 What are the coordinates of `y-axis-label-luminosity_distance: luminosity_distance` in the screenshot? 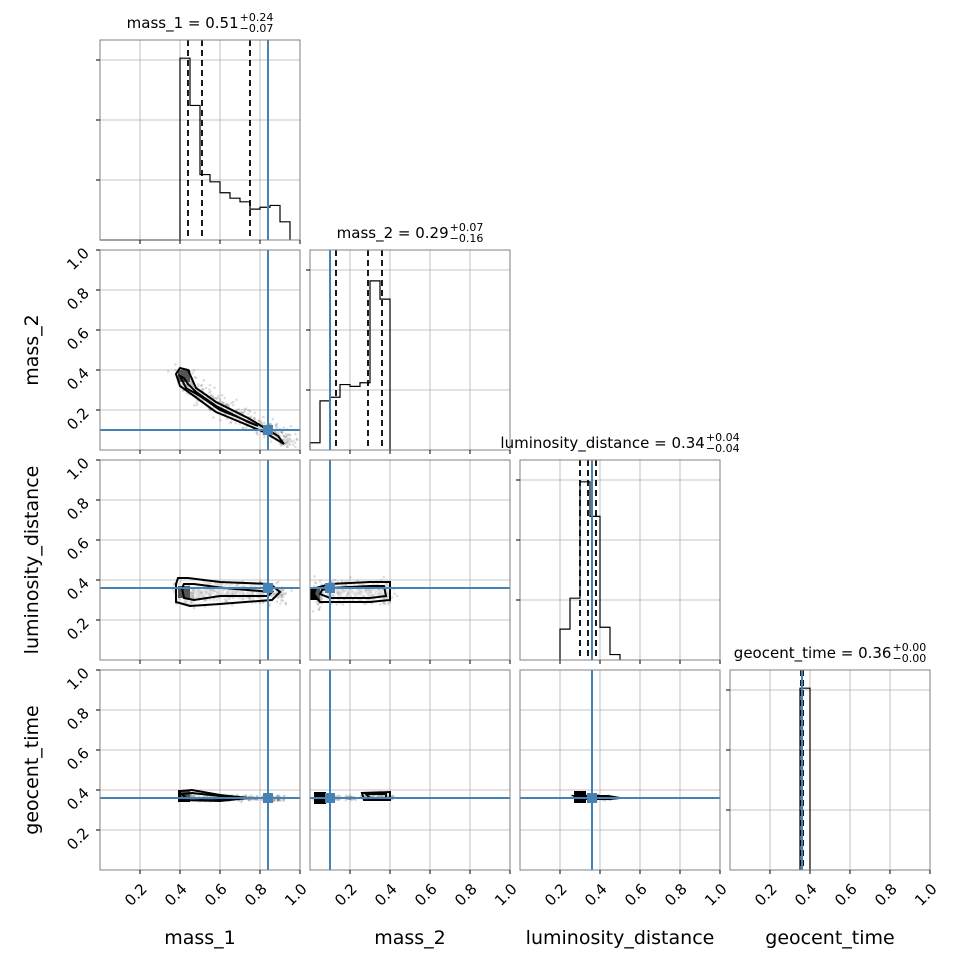 It's located at (32, 560).